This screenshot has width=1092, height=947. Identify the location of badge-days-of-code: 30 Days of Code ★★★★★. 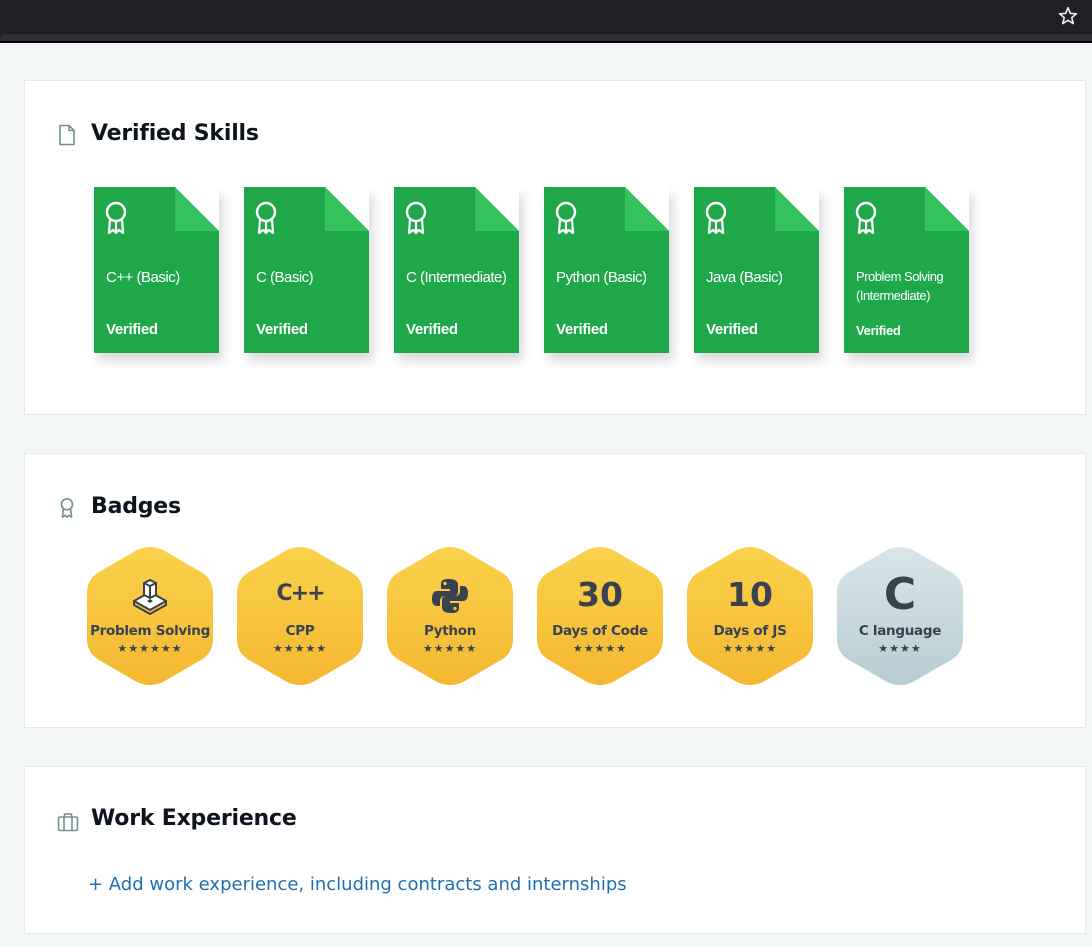
(600, 616).